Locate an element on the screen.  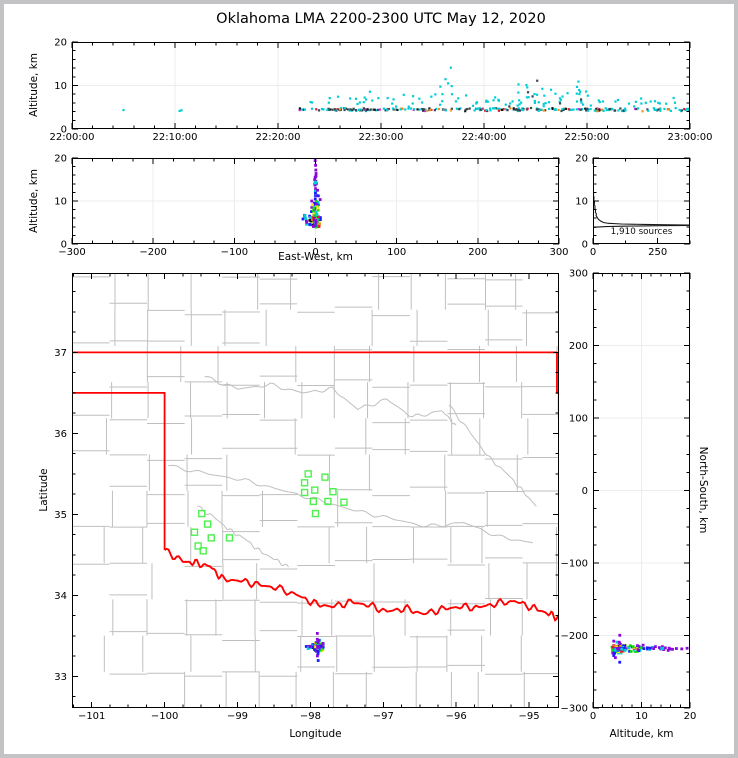
svg-text: −97 is located at coordinates (383, 716).